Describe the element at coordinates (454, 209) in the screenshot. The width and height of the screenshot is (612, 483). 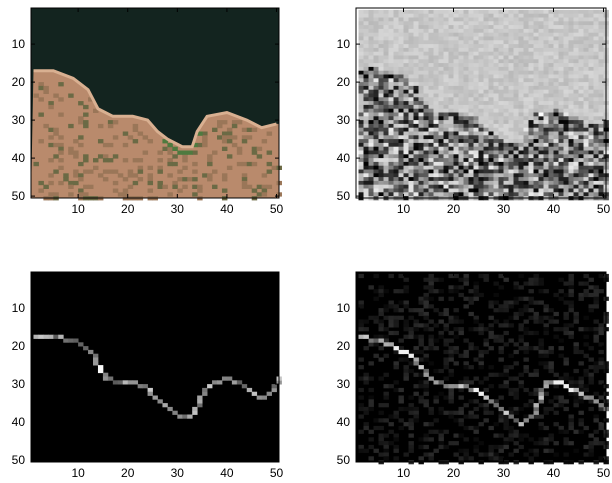
I see `x-tick-label: 20` at that location.